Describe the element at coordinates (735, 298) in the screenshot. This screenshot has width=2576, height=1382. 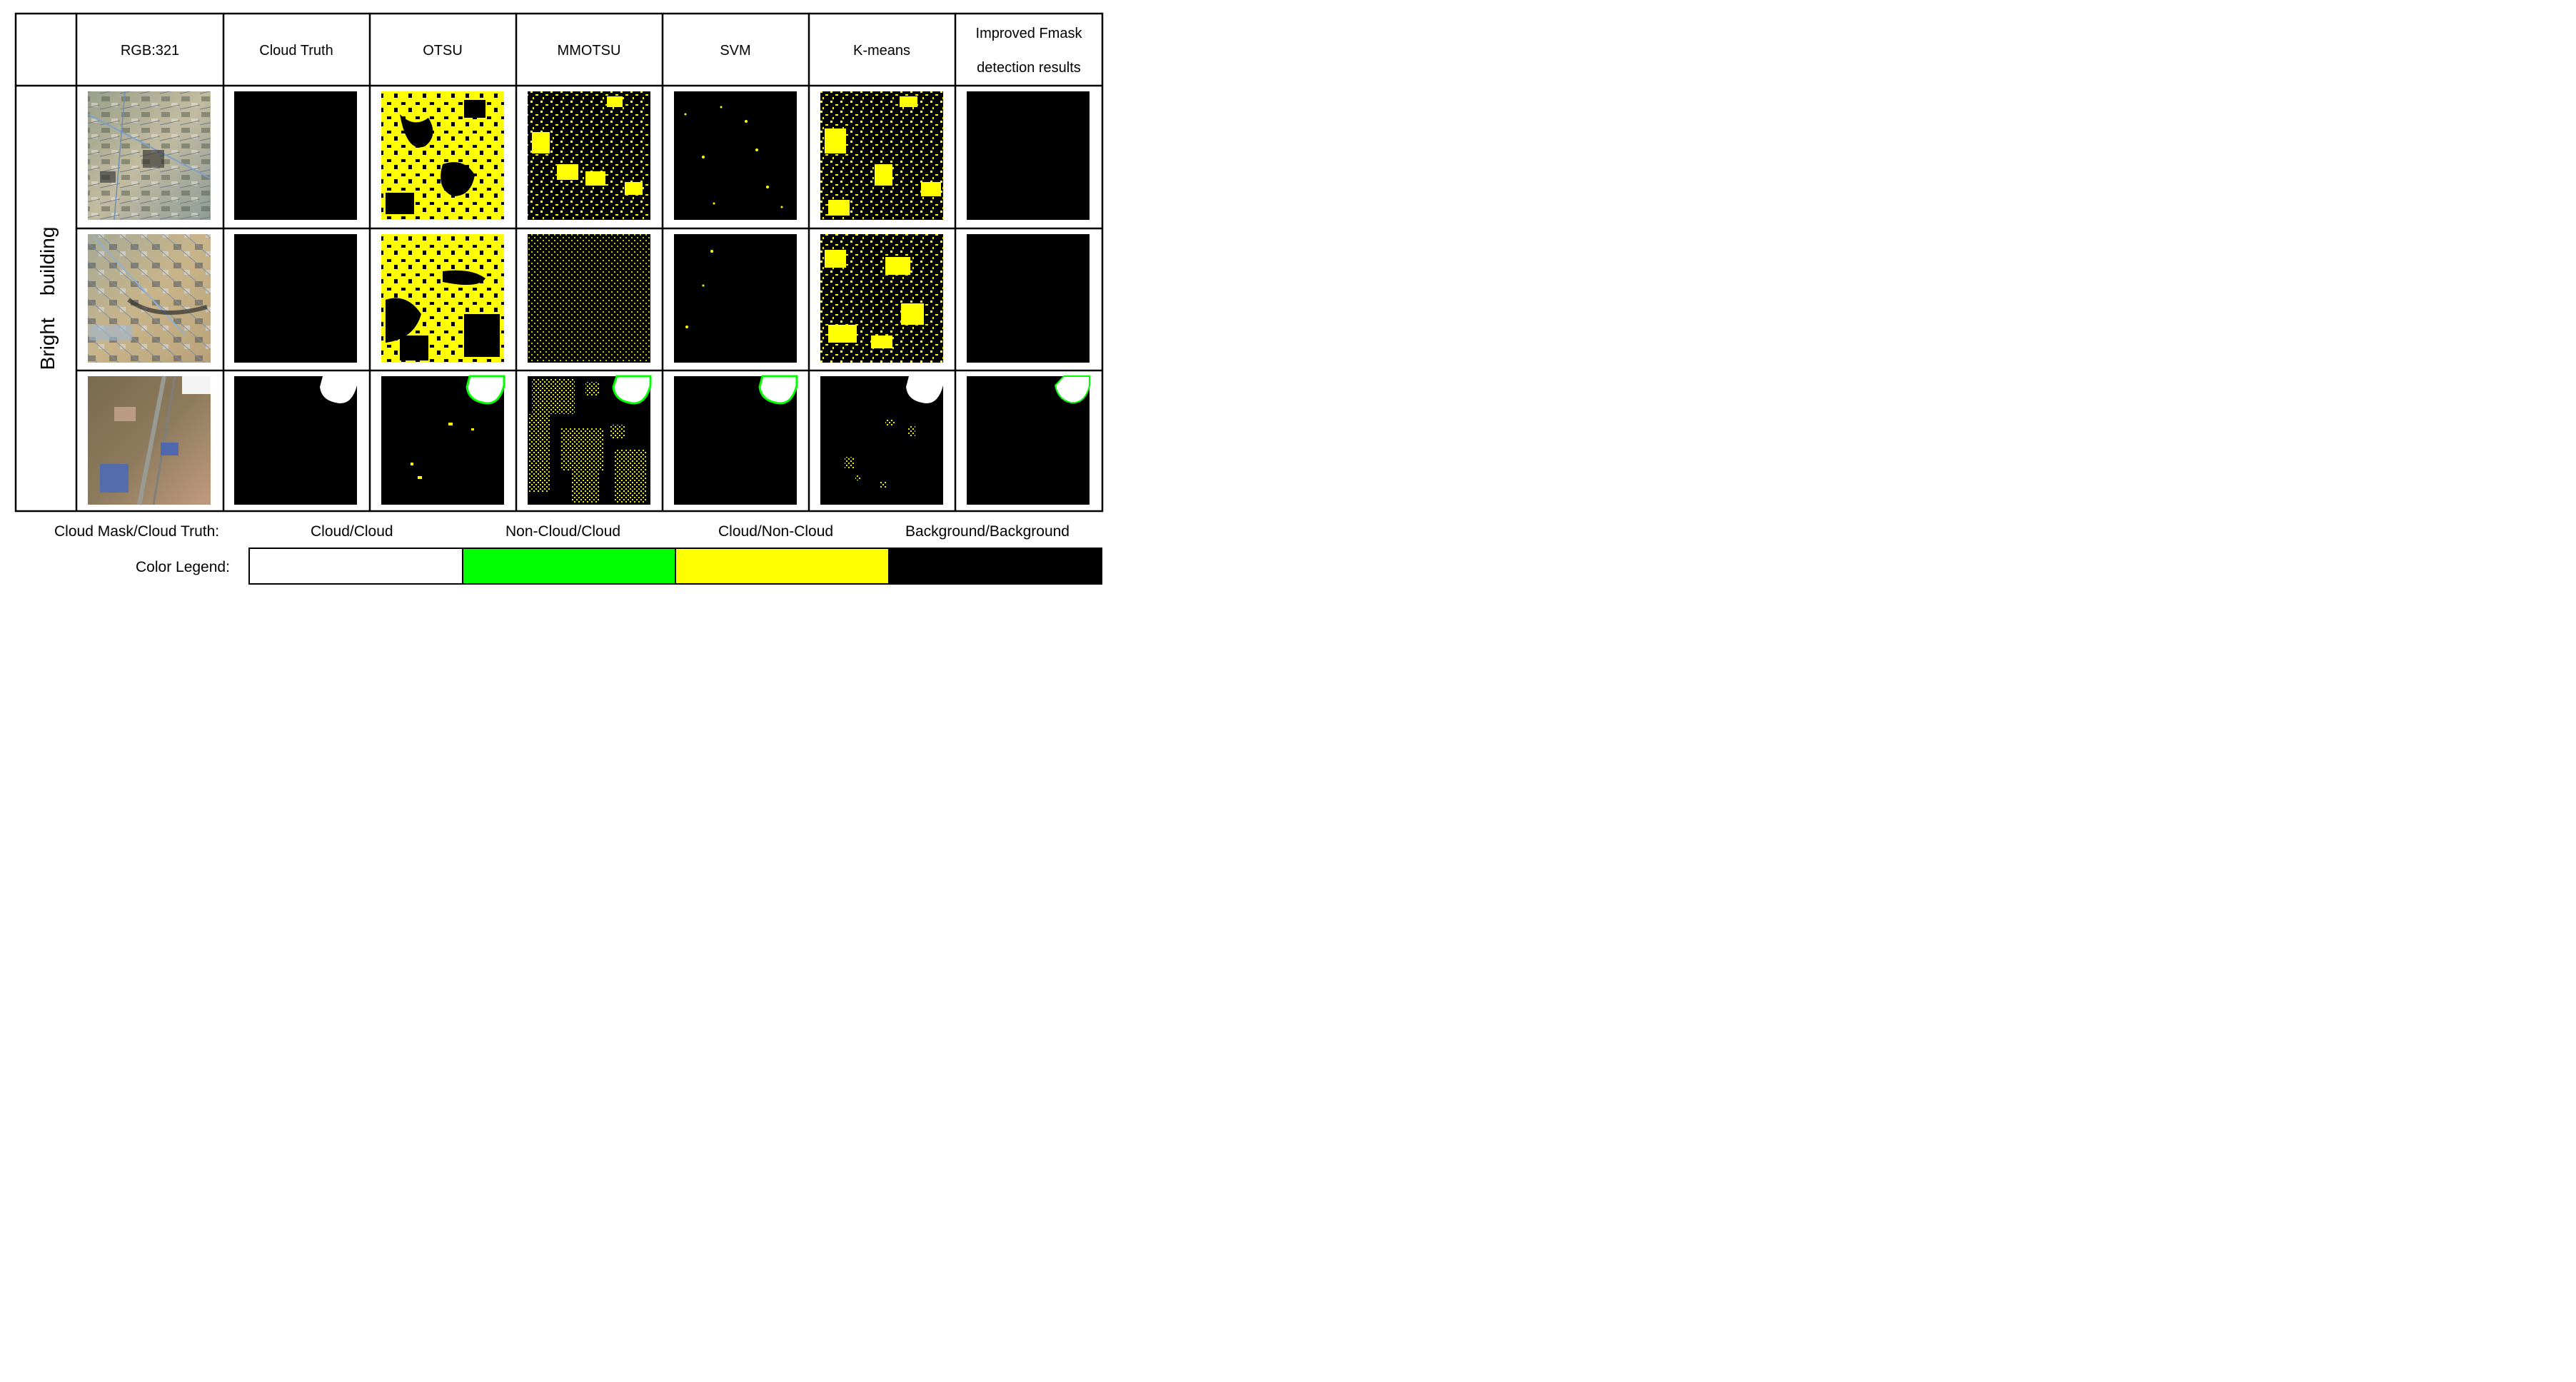
I see `row-2-svm` at that location.